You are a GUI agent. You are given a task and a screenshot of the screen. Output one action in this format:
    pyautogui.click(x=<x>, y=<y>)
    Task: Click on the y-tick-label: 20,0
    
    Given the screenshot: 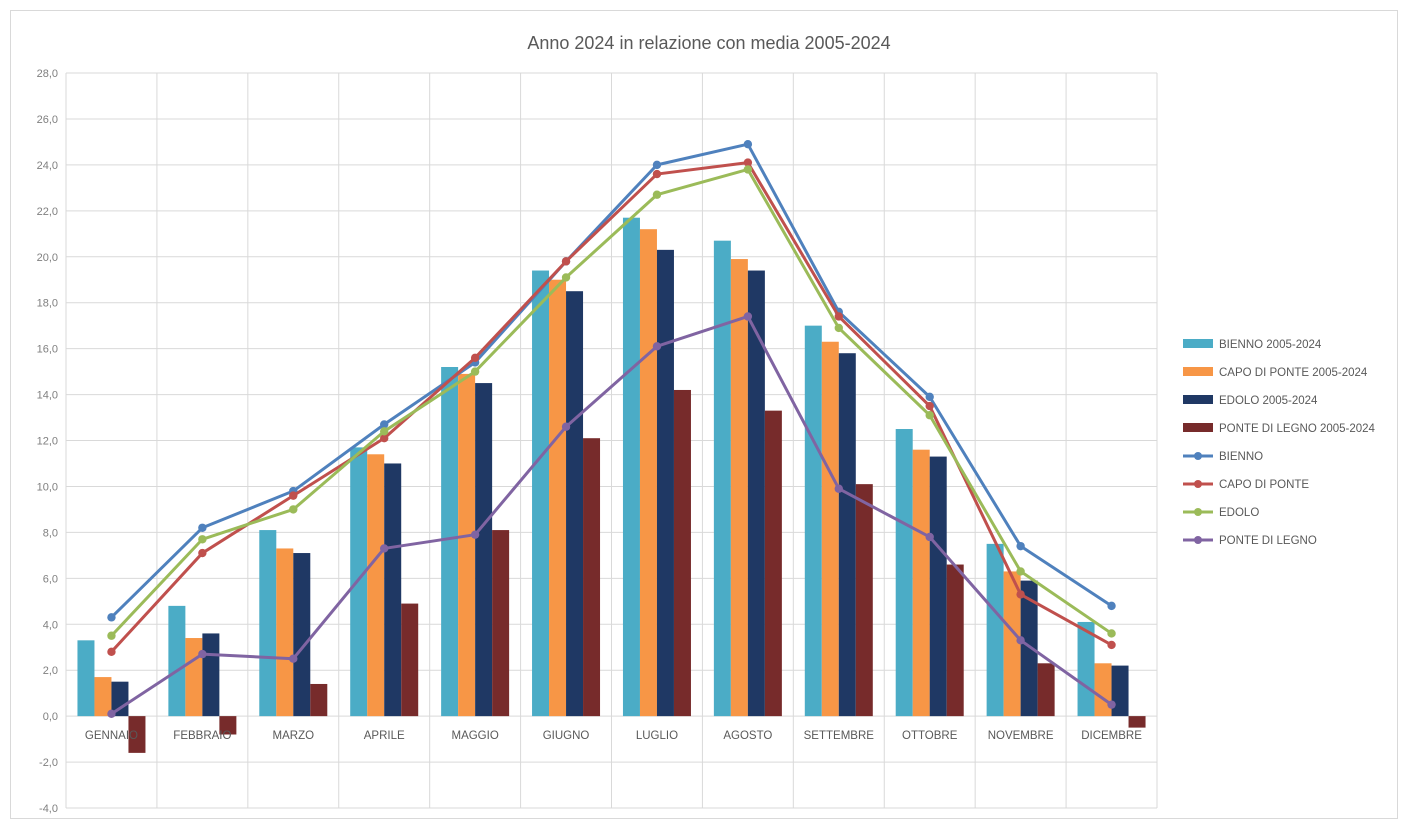 What is the action you would take?
    pyautogui.click(x=47, y=258)
    